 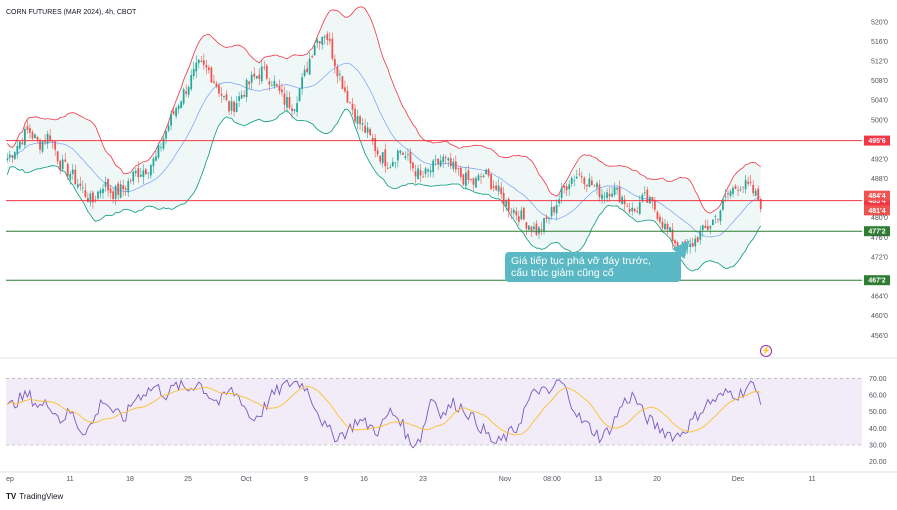 I want to click on time-tick-label: Oct, so click(x=246, y=479).